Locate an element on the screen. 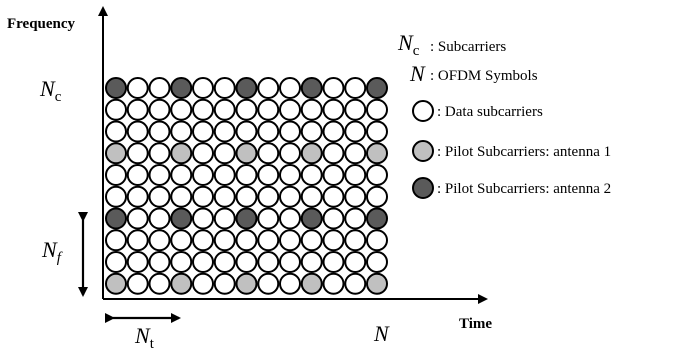 The height and width of the screenshot is (351, 680). legend-text-pilot-antenna-1: : Pilot Subcarriers: antenna 1 is located at coordinates (524, 152).